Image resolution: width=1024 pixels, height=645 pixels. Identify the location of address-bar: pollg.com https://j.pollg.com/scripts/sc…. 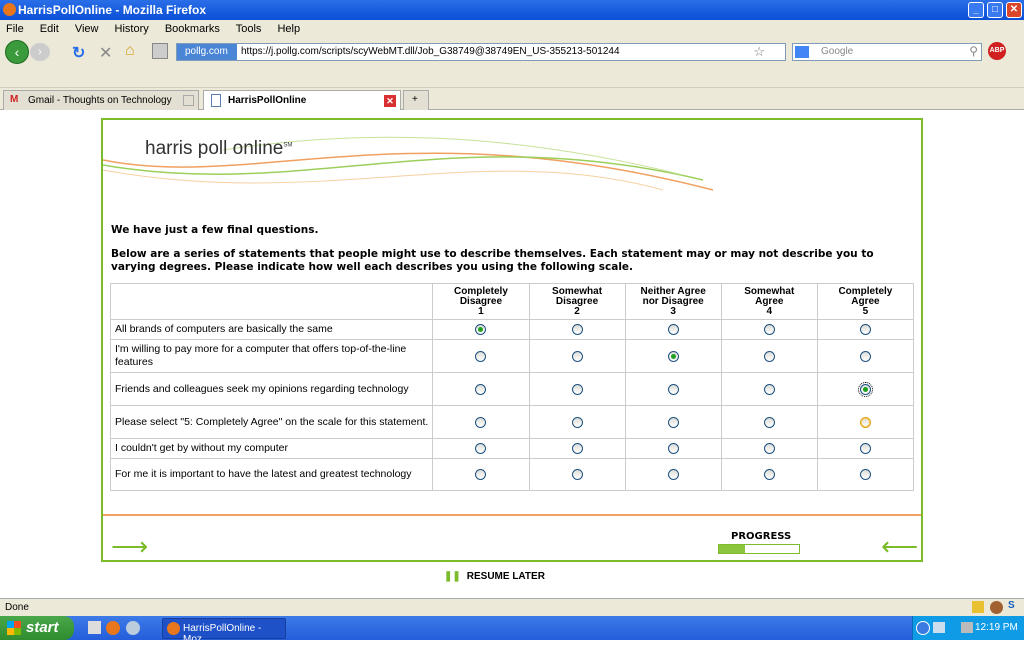
(481, 52).